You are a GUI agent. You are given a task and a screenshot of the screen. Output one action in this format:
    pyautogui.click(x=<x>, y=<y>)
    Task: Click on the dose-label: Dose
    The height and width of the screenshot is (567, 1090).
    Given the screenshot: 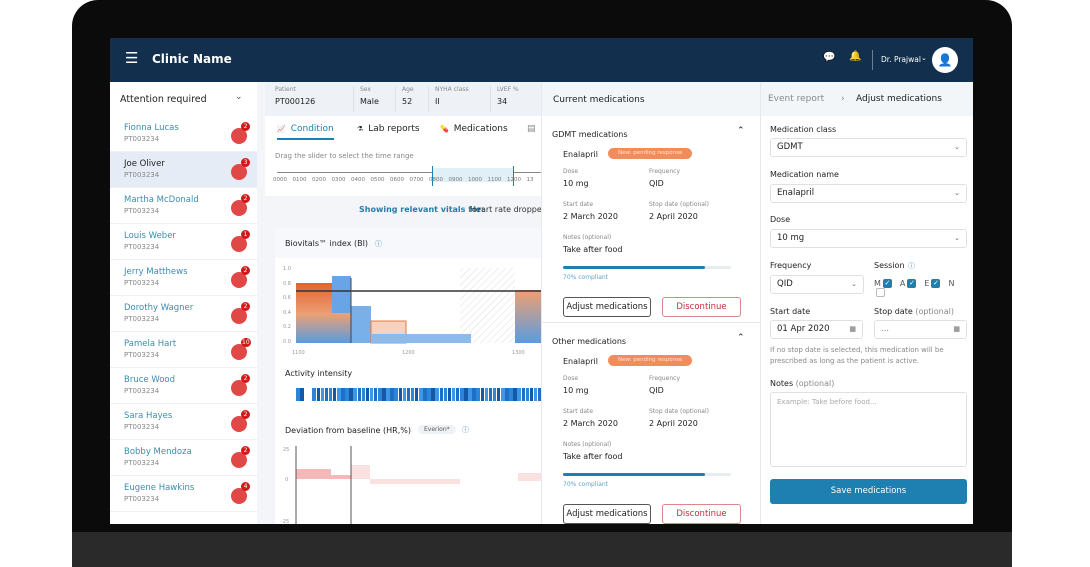 What is the action you would take?
    pyautogui.click(x=780, y=219)
    